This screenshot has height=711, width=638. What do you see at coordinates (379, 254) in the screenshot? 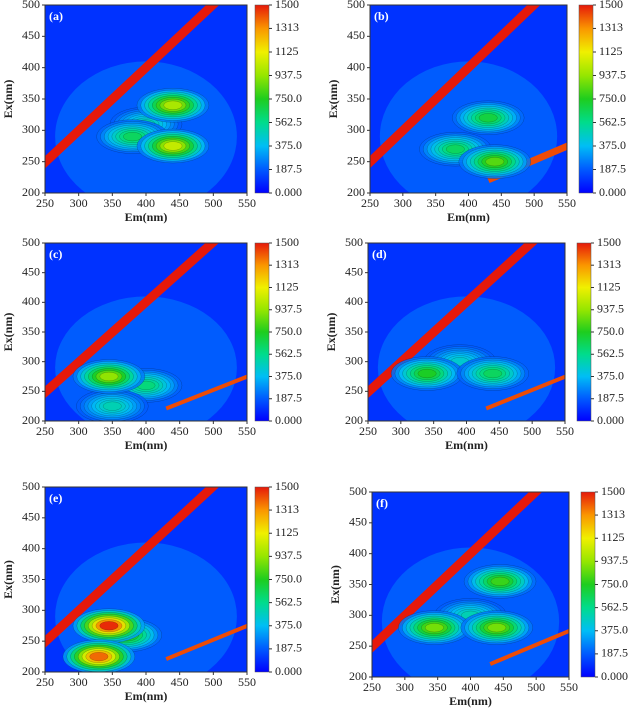
I see `panel-label: (d)` at bounding box center [379, 254].